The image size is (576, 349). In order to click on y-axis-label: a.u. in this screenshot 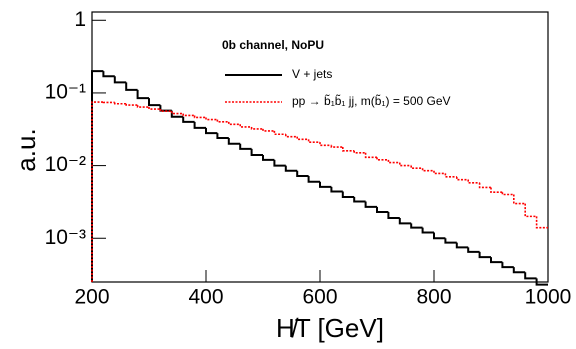, I will do `click(26, 149)`.